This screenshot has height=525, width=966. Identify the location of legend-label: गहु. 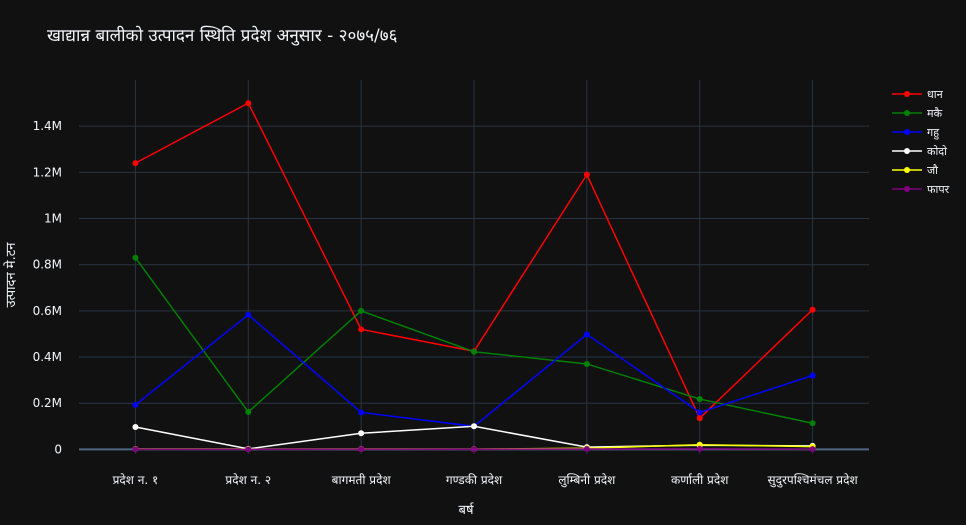
(933, 133).